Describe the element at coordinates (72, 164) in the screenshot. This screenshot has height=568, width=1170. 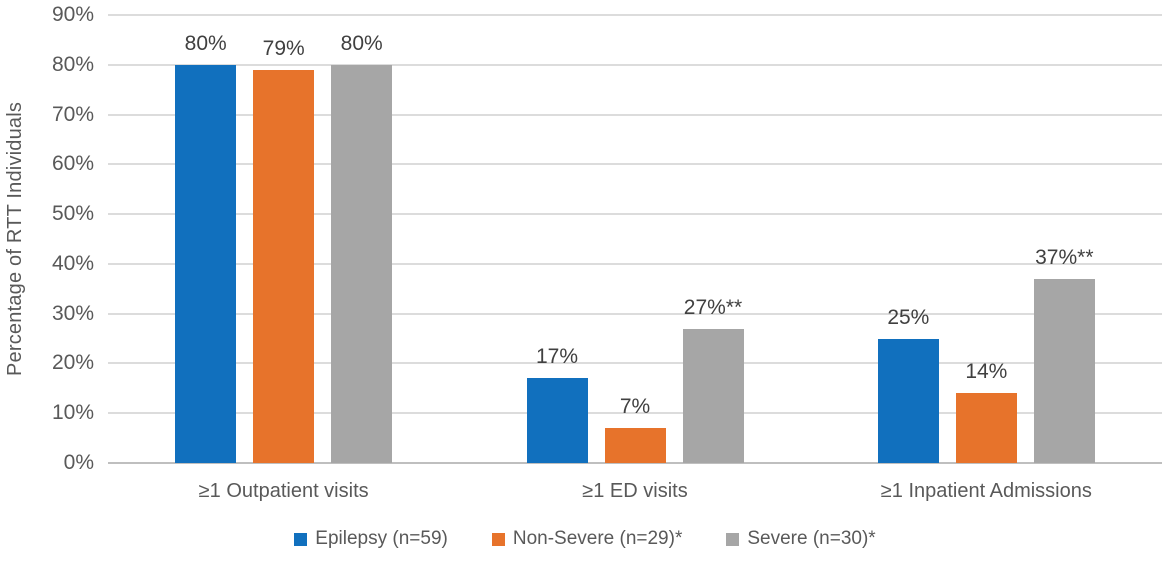
I see `y-tick-label: 60%` at that location.